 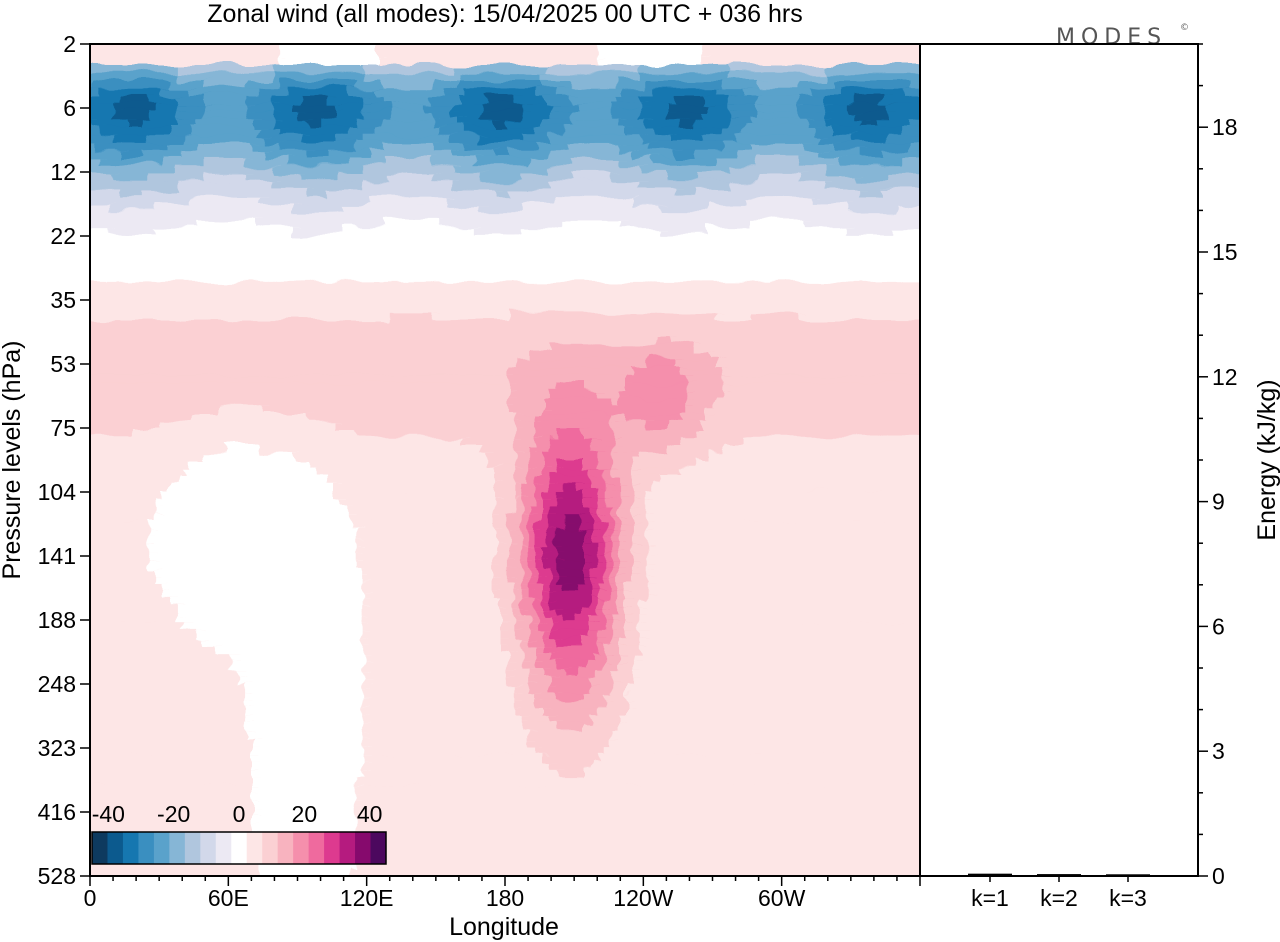 I want to click on colorbar-tick-label: -40, so click(x=108, y=814).